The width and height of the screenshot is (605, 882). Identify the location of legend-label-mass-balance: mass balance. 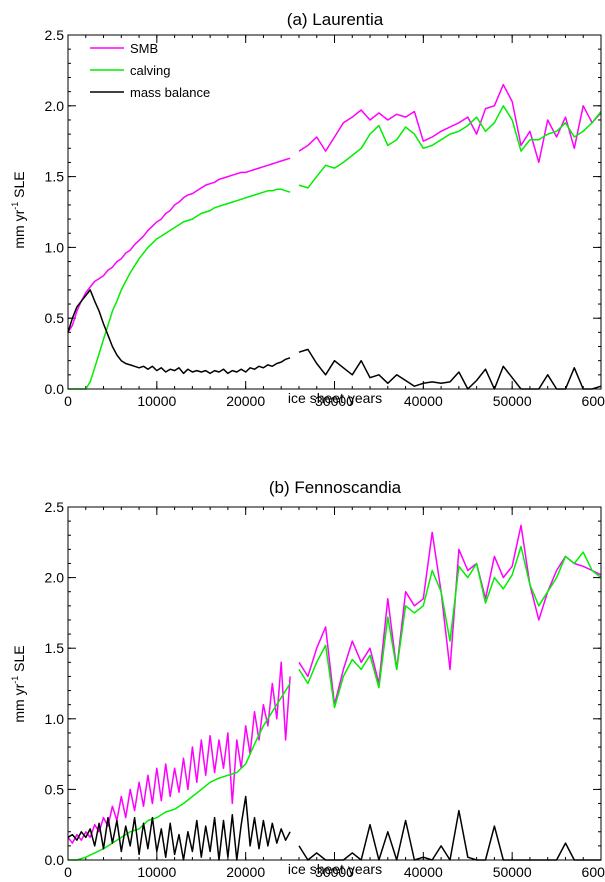
(170, 92).